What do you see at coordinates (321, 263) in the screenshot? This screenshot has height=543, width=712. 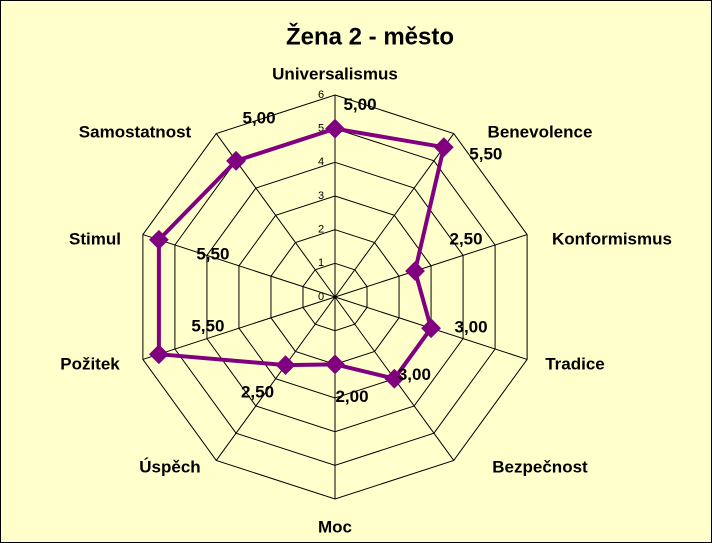 I see `y-tick-label: 1` at bounding box center [321, 263].